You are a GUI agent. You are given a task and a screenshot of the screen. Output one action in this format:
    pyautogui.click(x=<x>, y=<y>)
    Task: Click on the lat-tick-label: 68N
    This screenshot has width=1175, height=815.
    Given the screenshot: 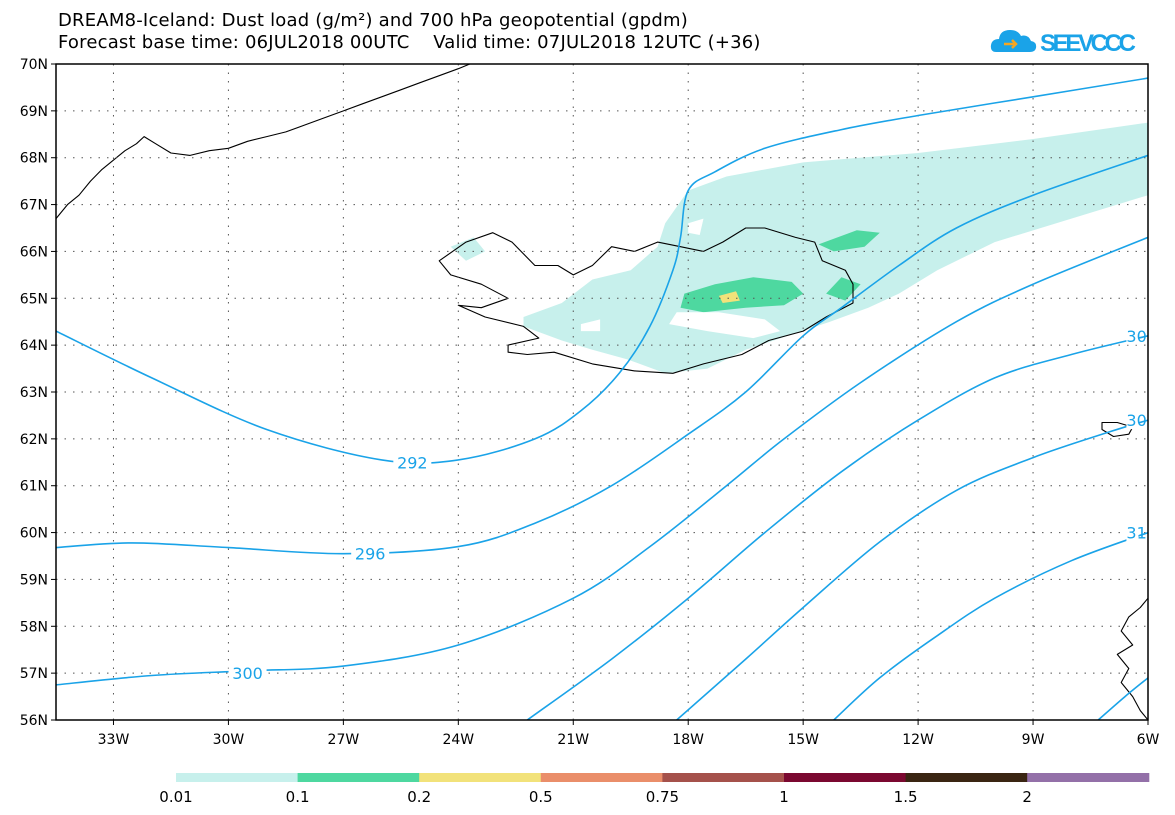 What is the action you would take?
    pyautogui.click(x=34, y=159)
    